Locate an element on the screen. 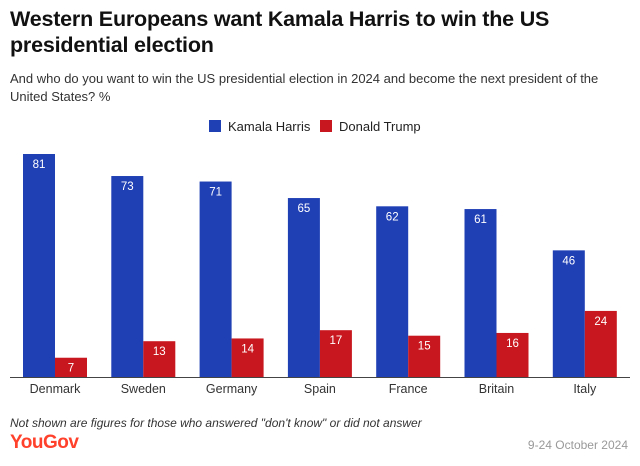  data-label-trump-france: 15 is located at coordinates (424, 347).